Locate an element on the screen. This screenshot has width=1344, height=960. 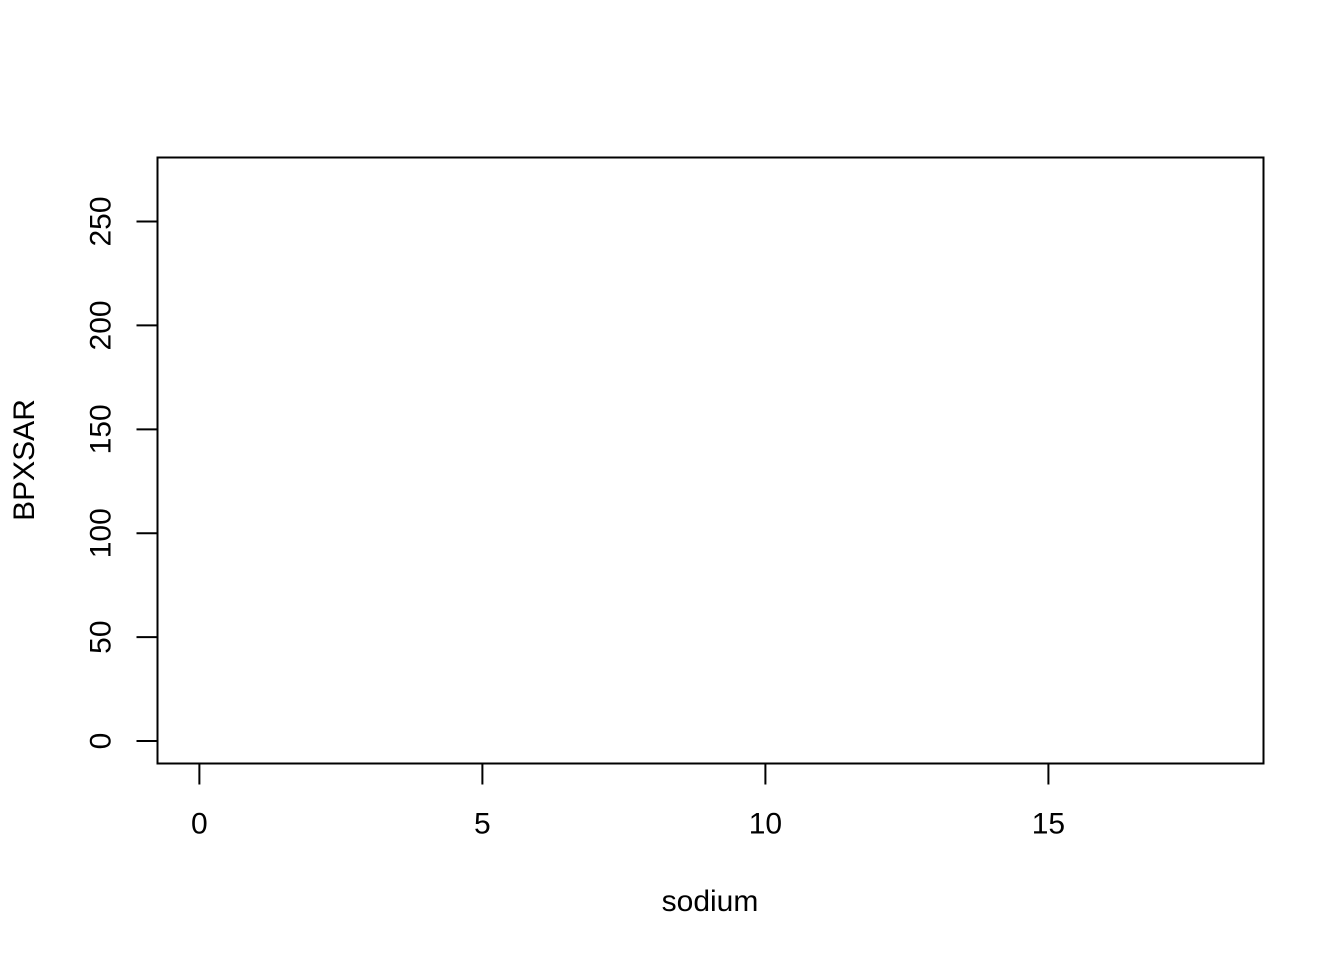
y-tick-label: 150 is located at coordinates (101, 429).